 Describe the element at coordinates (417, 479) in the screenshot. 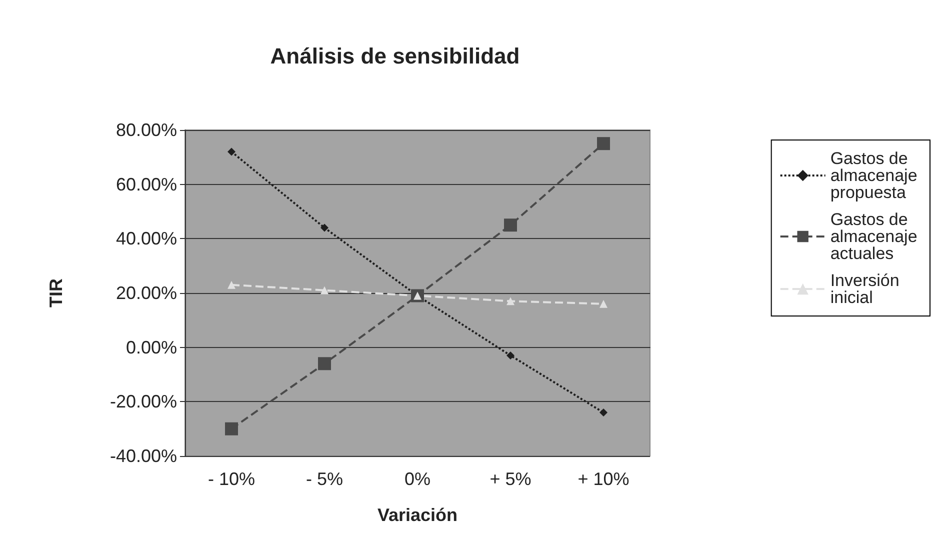

I see `x-tick-label: 0%` at that location.